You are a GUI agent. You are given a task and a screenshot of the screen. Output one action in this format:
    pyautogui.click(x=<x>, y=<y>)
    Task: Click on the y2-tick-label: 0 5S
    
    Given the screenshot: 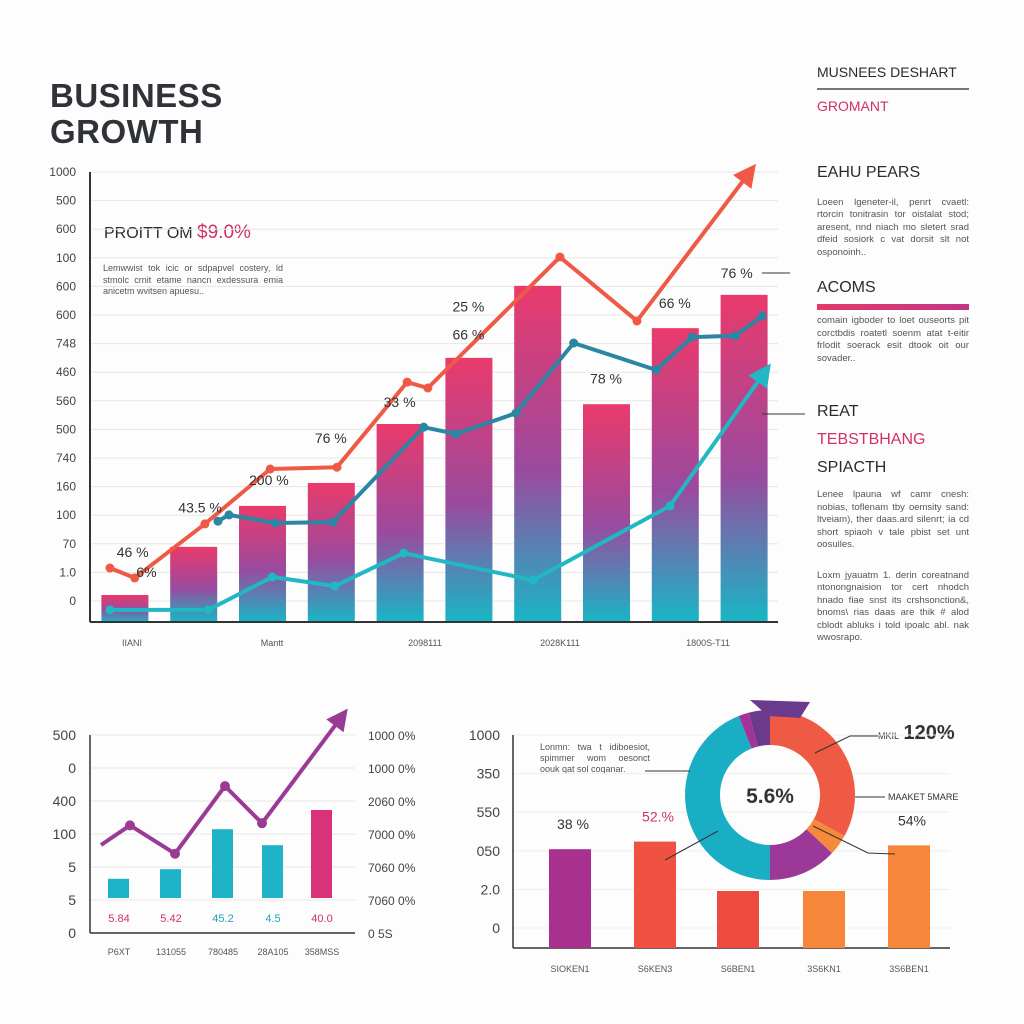 What is the action you would take?
    pyautogui.click(x=380, y=934)
    